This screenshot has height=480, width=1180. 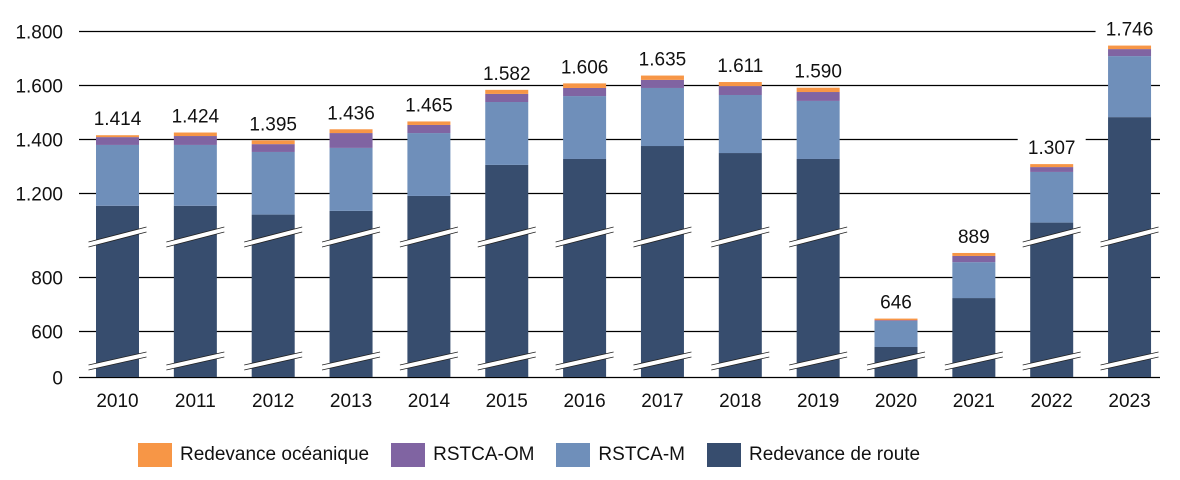 I want to click on x-tick-label: 2012, so click(x=273, y=401).